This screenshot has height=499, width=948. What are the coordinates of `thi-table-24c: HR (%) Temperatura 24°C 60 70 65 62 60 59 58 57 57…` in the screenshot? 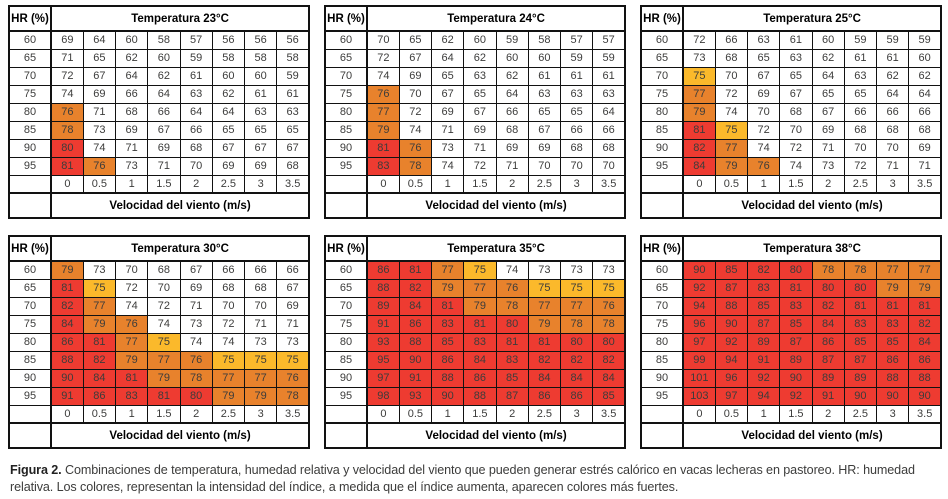 It's located at (475, 112).